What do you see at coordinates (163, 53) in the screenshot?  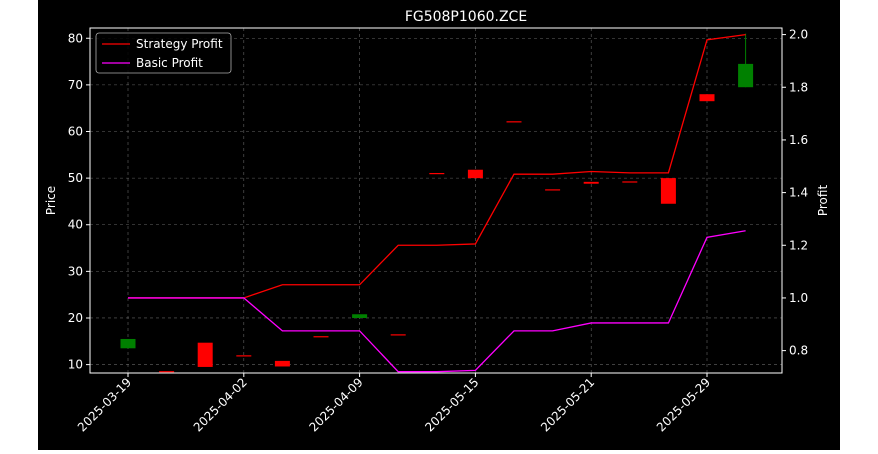 I see `legend: Strategy Profit Basic Profit` at bounding box center [163, 53].